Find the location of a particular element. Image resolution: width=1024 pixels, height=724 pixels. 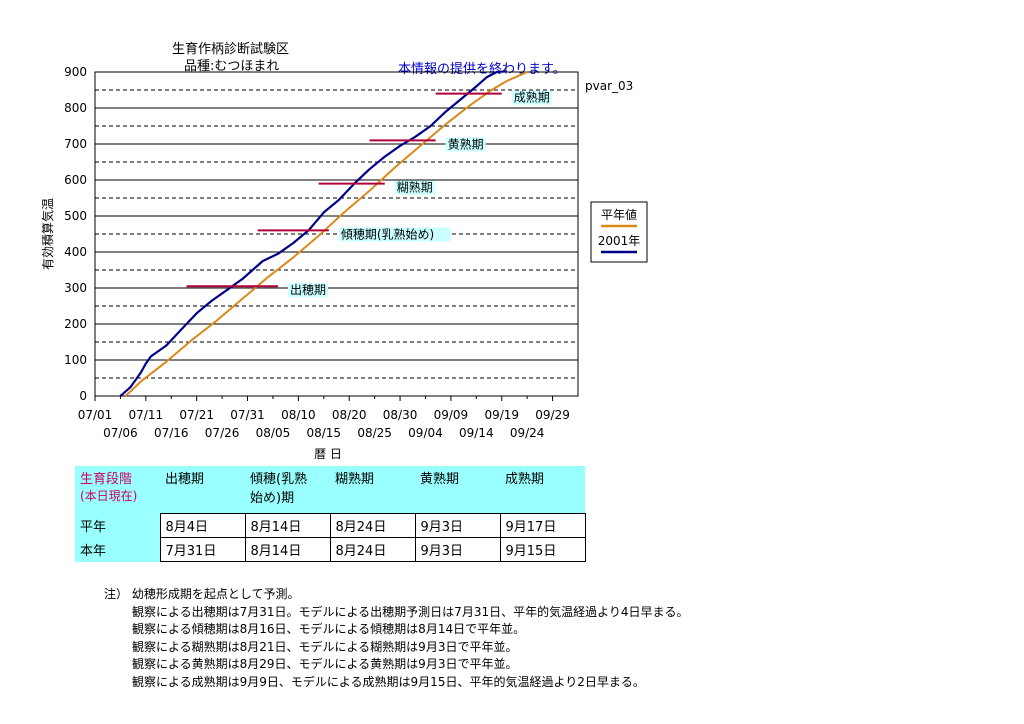

chart-title: 生育作柄診断試験区 is located at coordinates (231, 49).